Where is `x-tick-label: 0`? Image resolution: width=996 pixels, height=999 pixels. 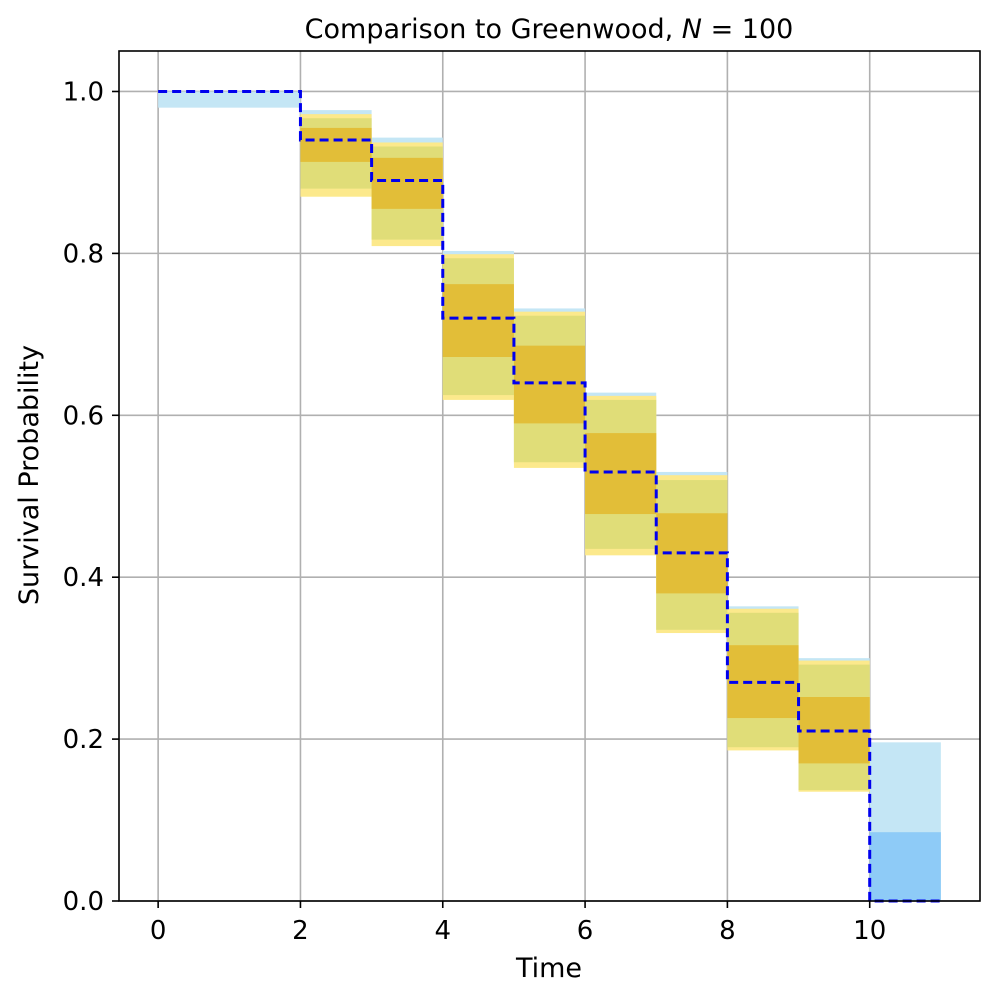 x-tick-label: 0 is located at coordinates (158, 931).